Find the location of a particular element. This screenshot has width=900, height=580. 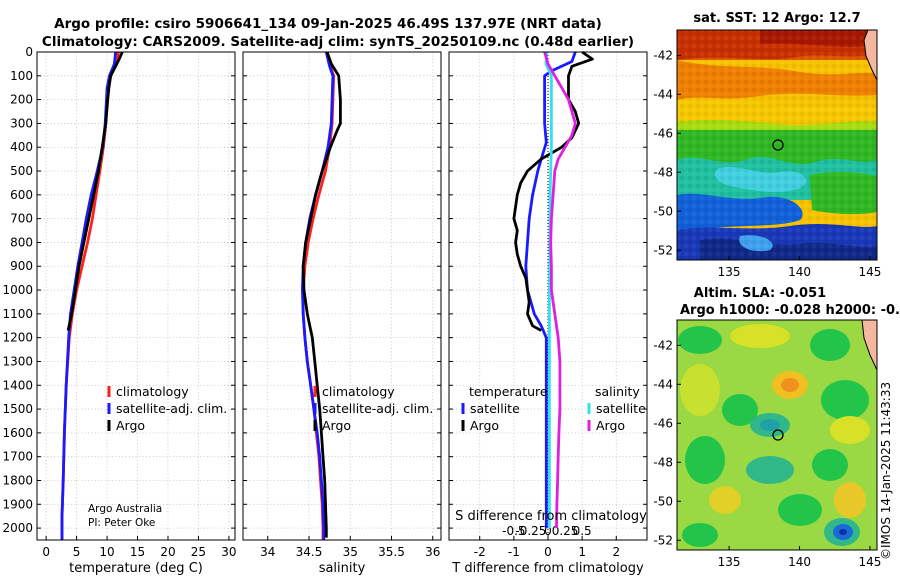

depth-tick-label-1200: 1200 is located at coordinates (17, 338).